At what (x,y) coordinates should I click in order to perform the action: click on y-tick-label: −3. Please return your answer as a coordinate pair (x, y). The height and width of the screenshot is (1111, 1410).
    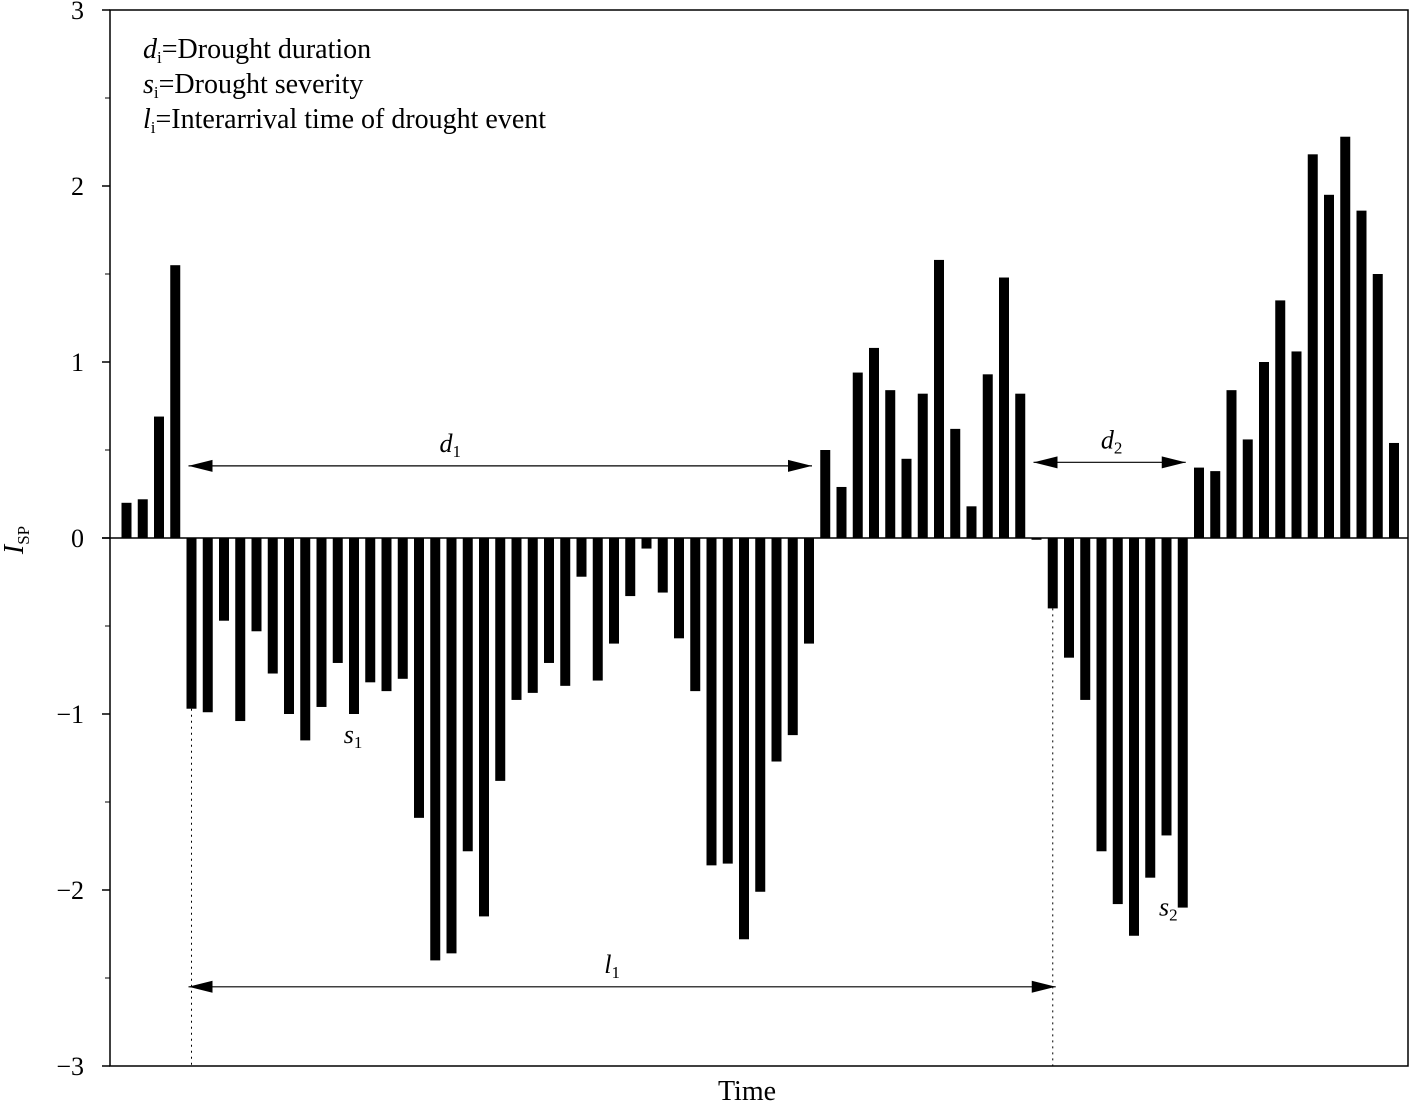
    Looking at the image, I should click on (70, 1066).